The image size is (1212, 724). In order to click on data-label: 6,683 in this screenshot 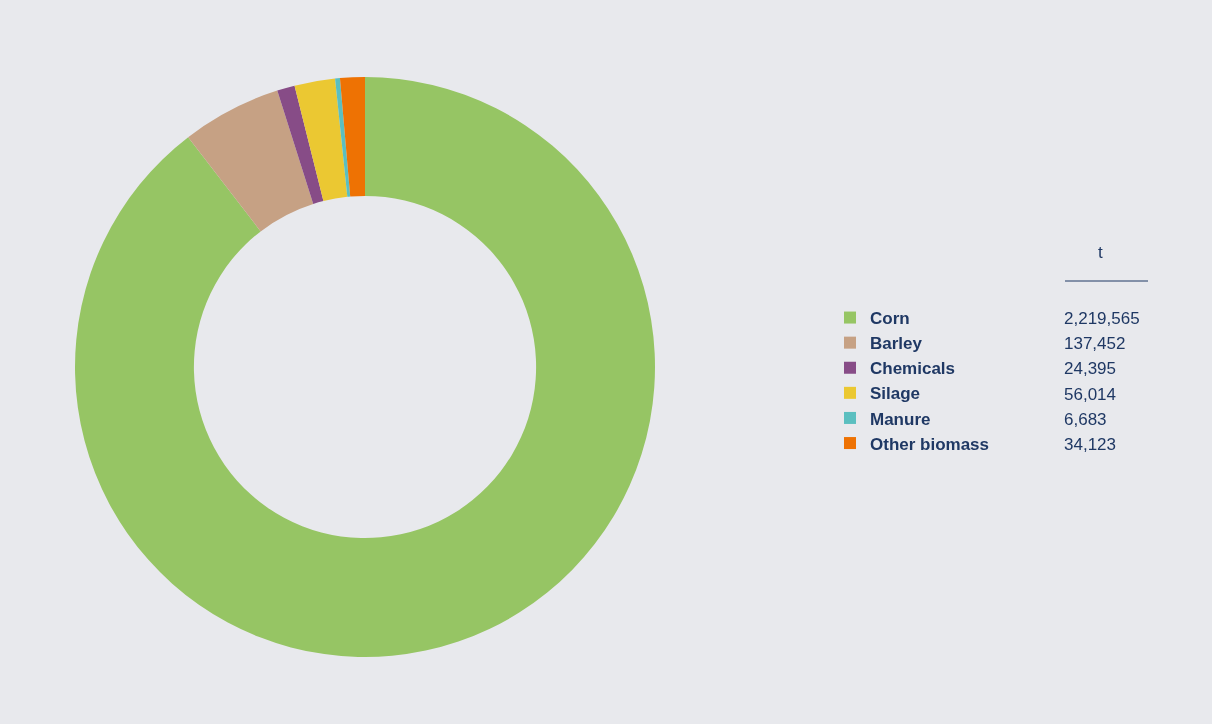, I will do `click(1085, 419)`.